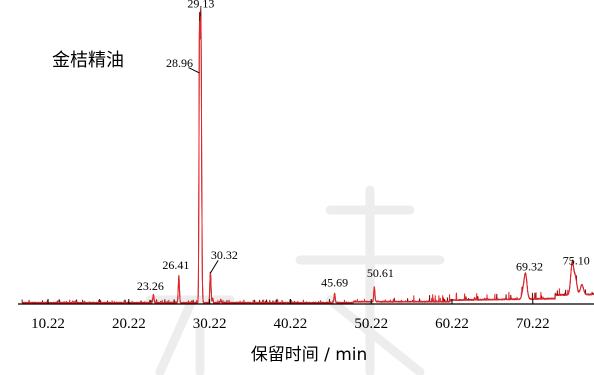 This screenshot has height=375, width=594. I want to click on x-tick-label: 10.22, so click(48, 324).